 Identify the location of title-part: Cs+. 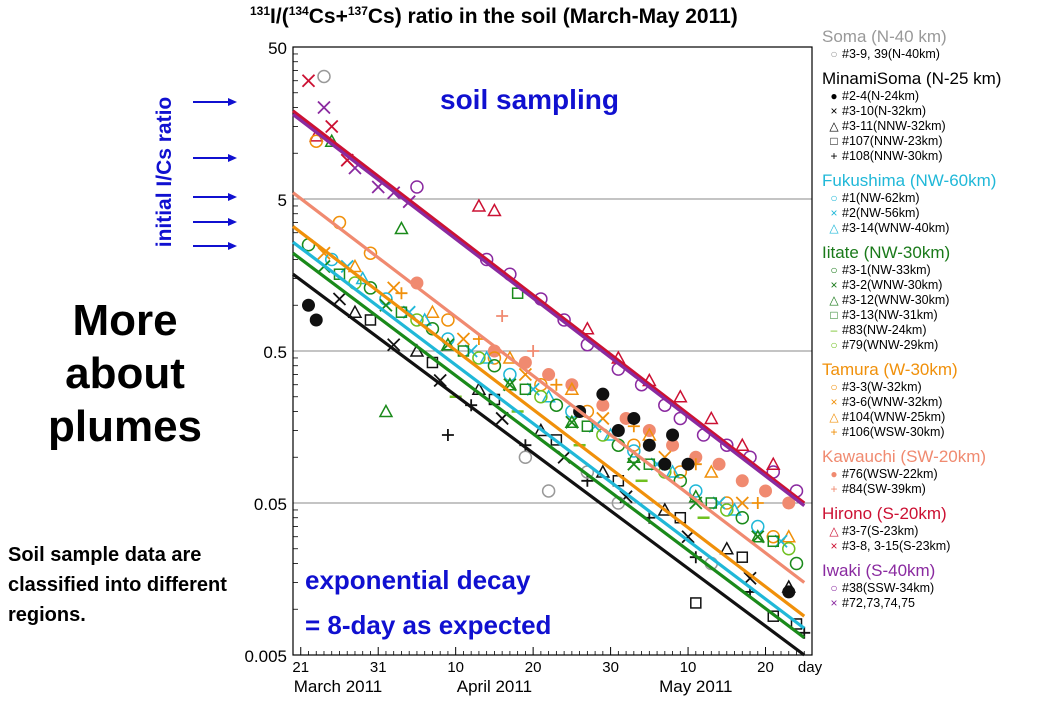
(328, 16).